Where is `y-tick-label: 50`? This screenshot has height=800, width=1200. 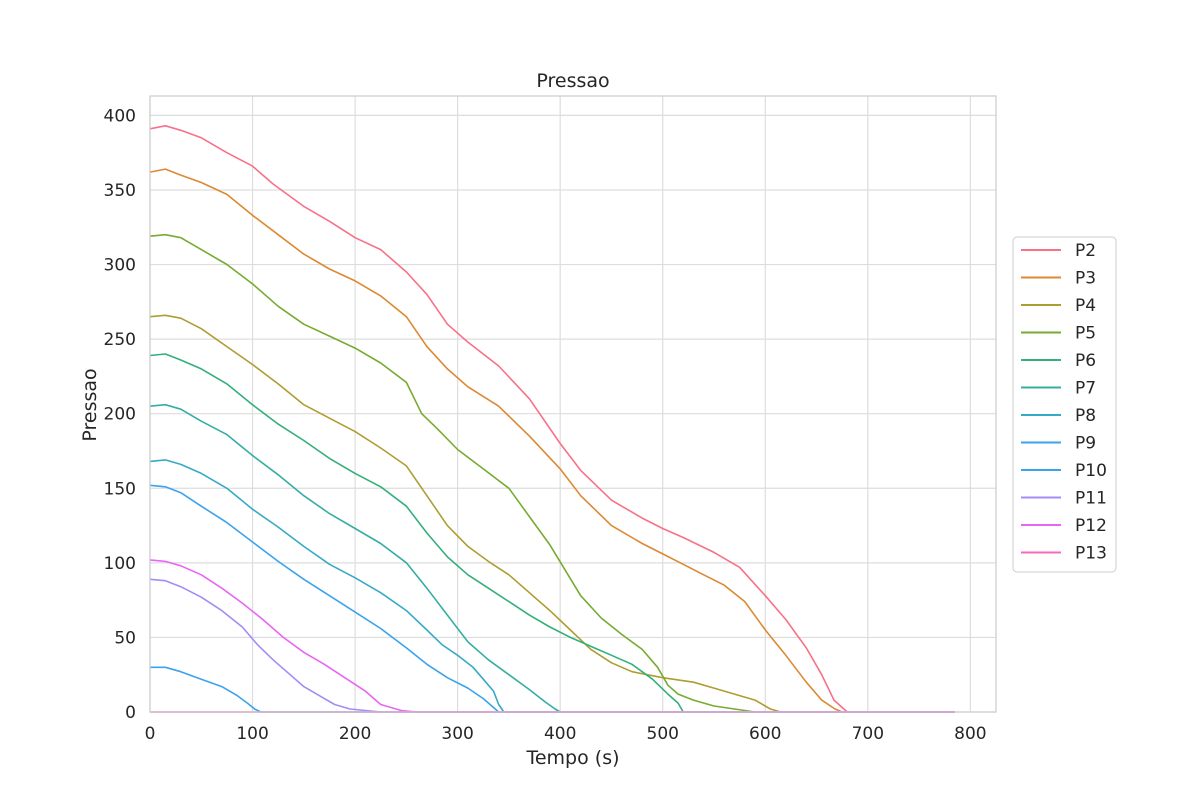
y-tick-label: 50 is located at coordinates (125, 638).